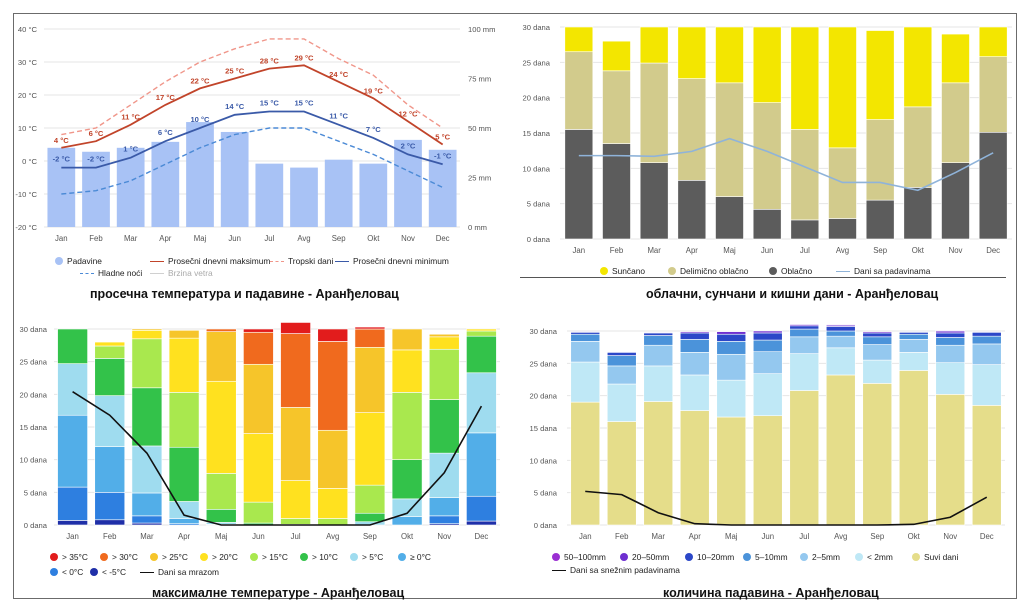  What do you see at coordinates (695, 536) in the screenshot?
I see `prec-x-tick-label: Apr` at bounding box center [695, 536].